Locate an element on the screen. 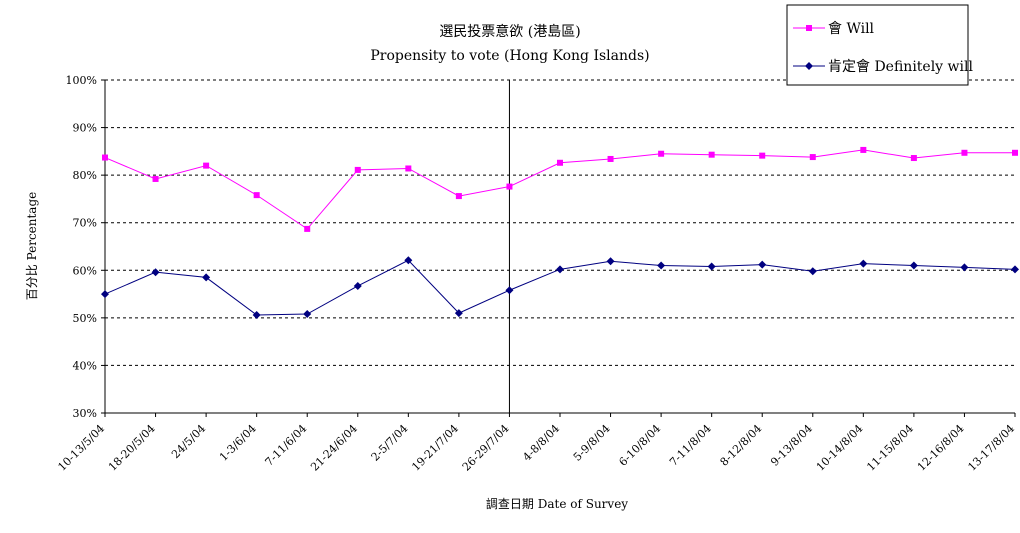 This screenshot has height=533, width=1020. y-tick-label: 60% is located at coordinates (85, 270).